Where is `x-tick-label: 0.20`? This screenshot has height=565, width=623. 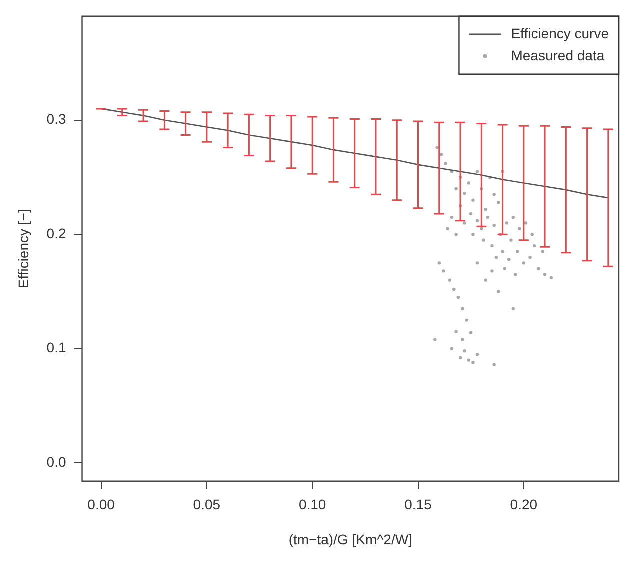 x-tick-label: 0.20 is located at coordinates (524, 504).